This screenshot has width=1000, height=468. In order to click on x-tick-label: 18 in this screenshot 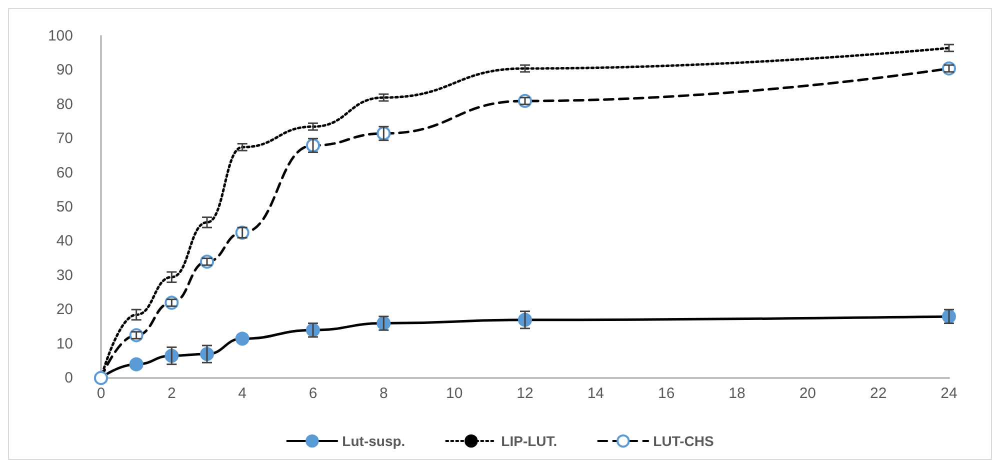, I will do `click(737, 393)`.